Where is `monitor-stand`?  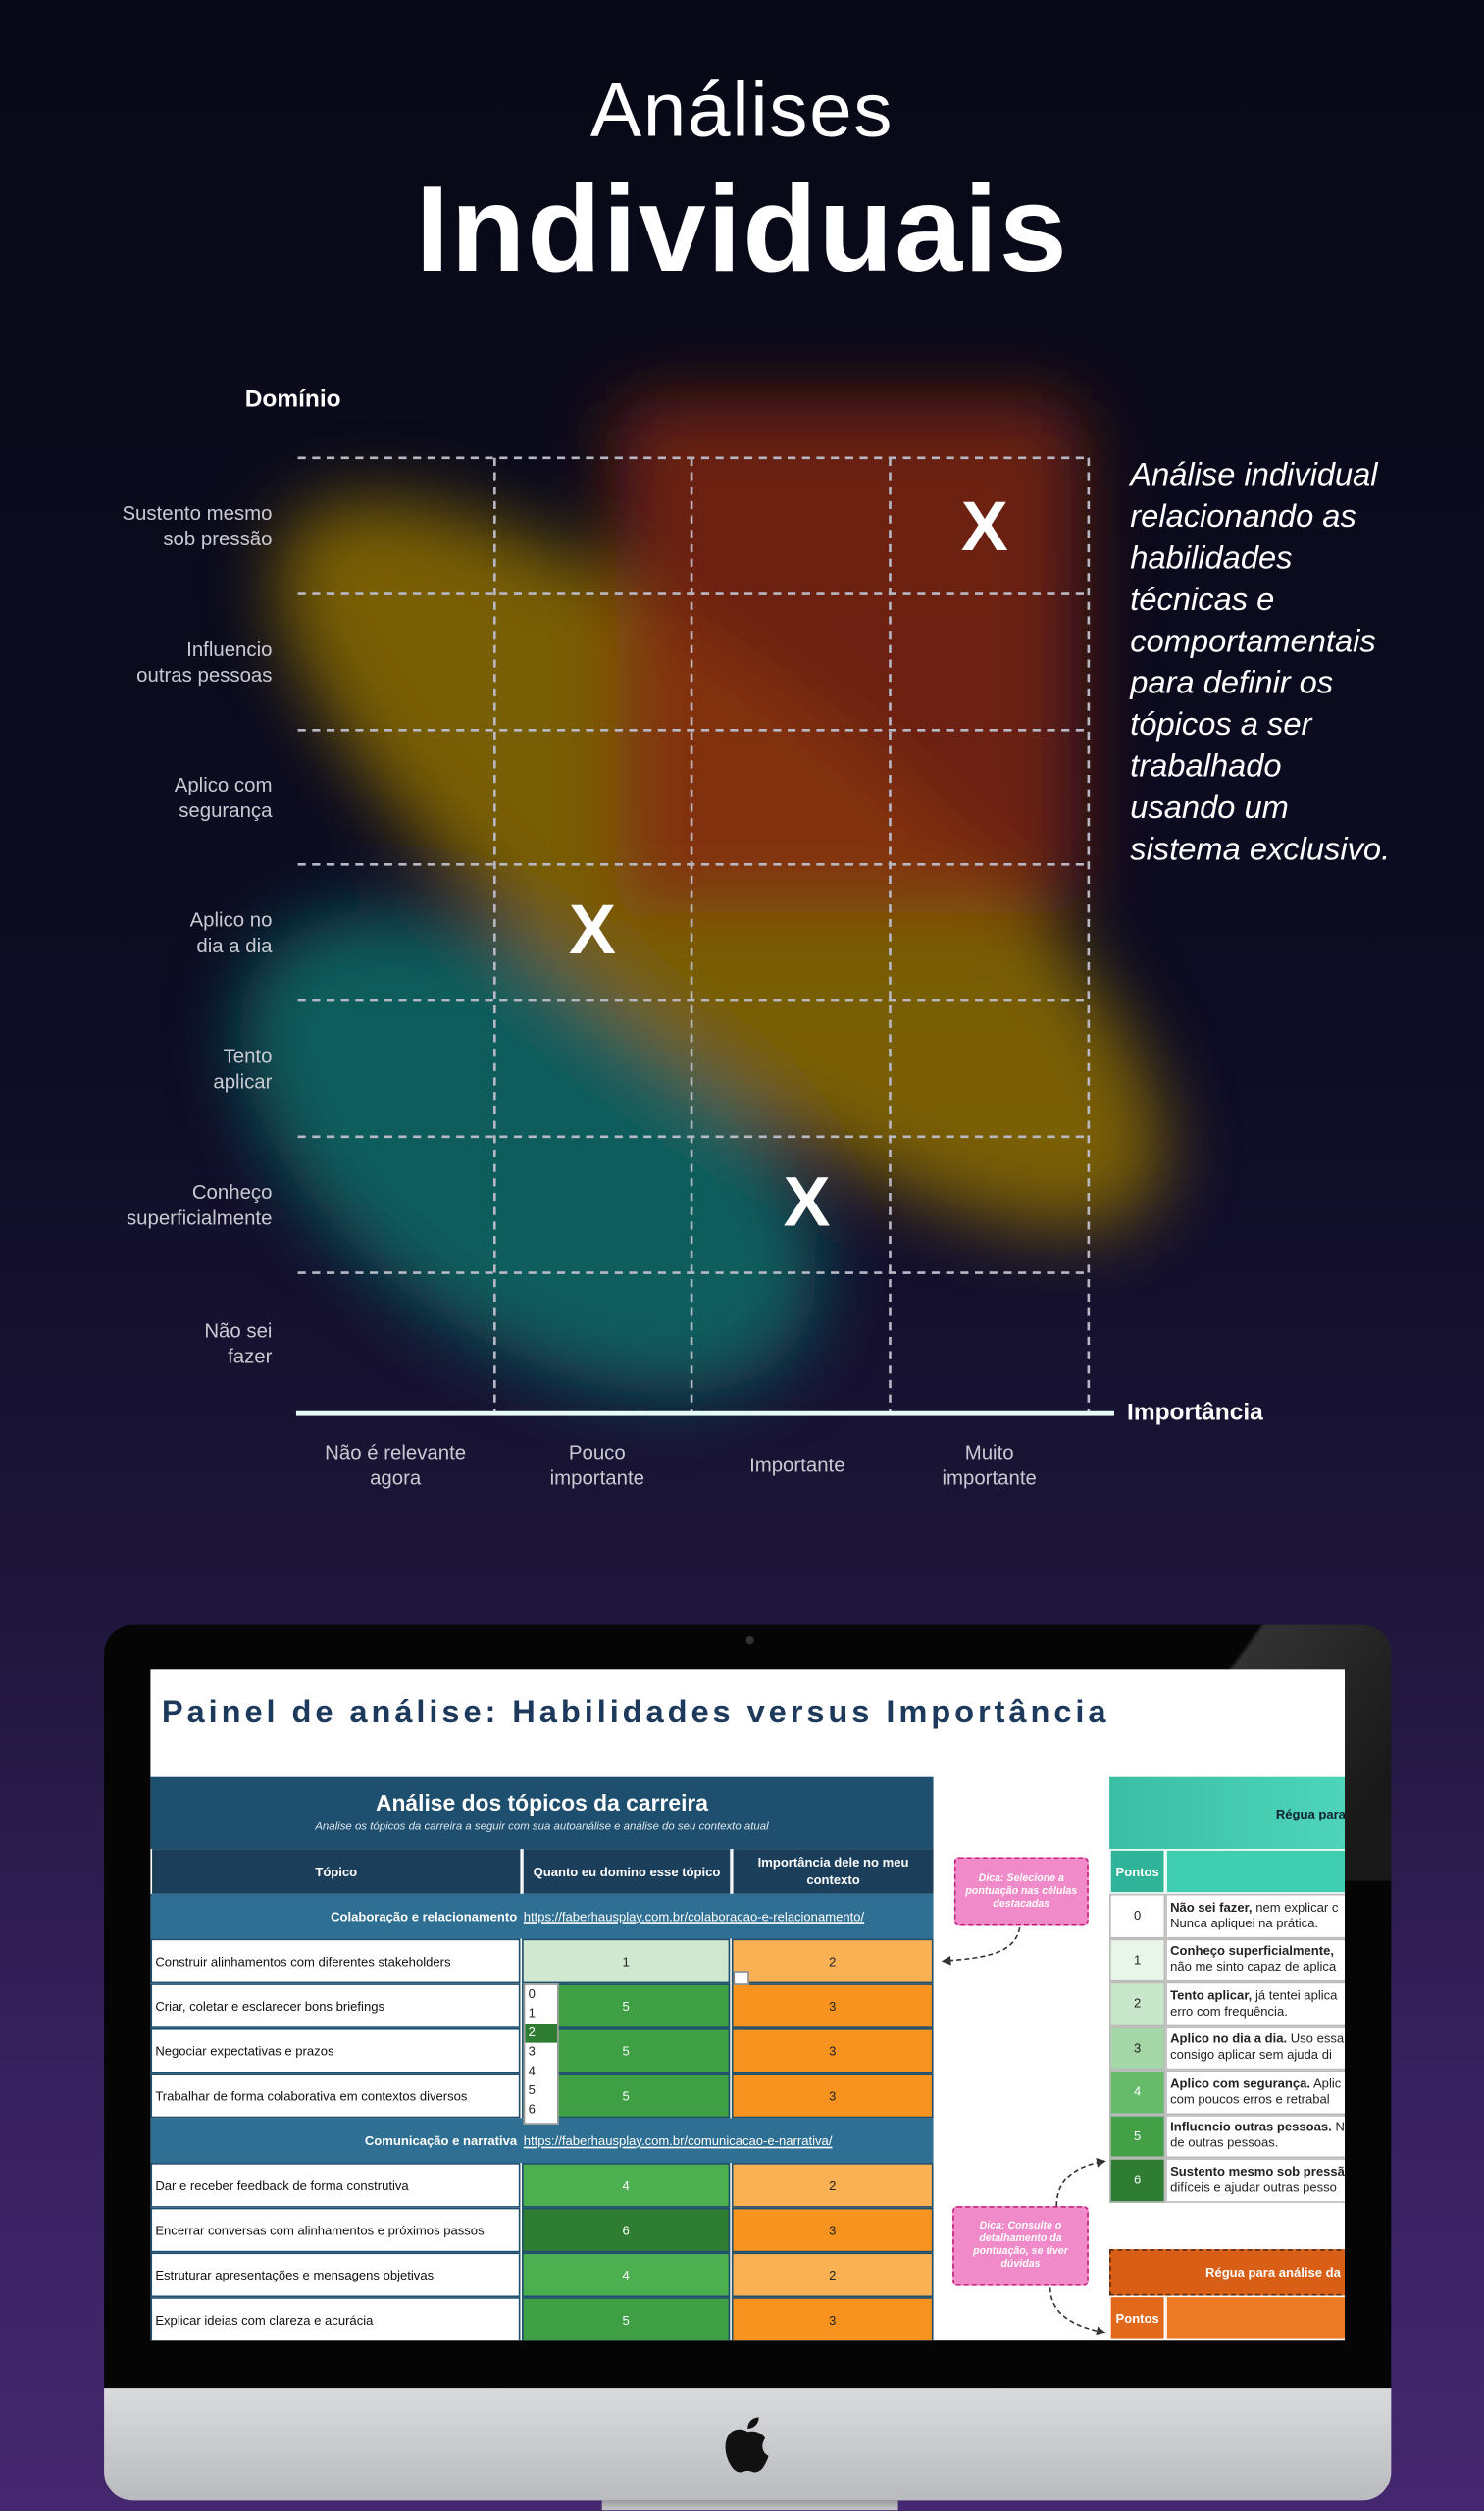 monitor-stand is located at coordinates (750, 2505).